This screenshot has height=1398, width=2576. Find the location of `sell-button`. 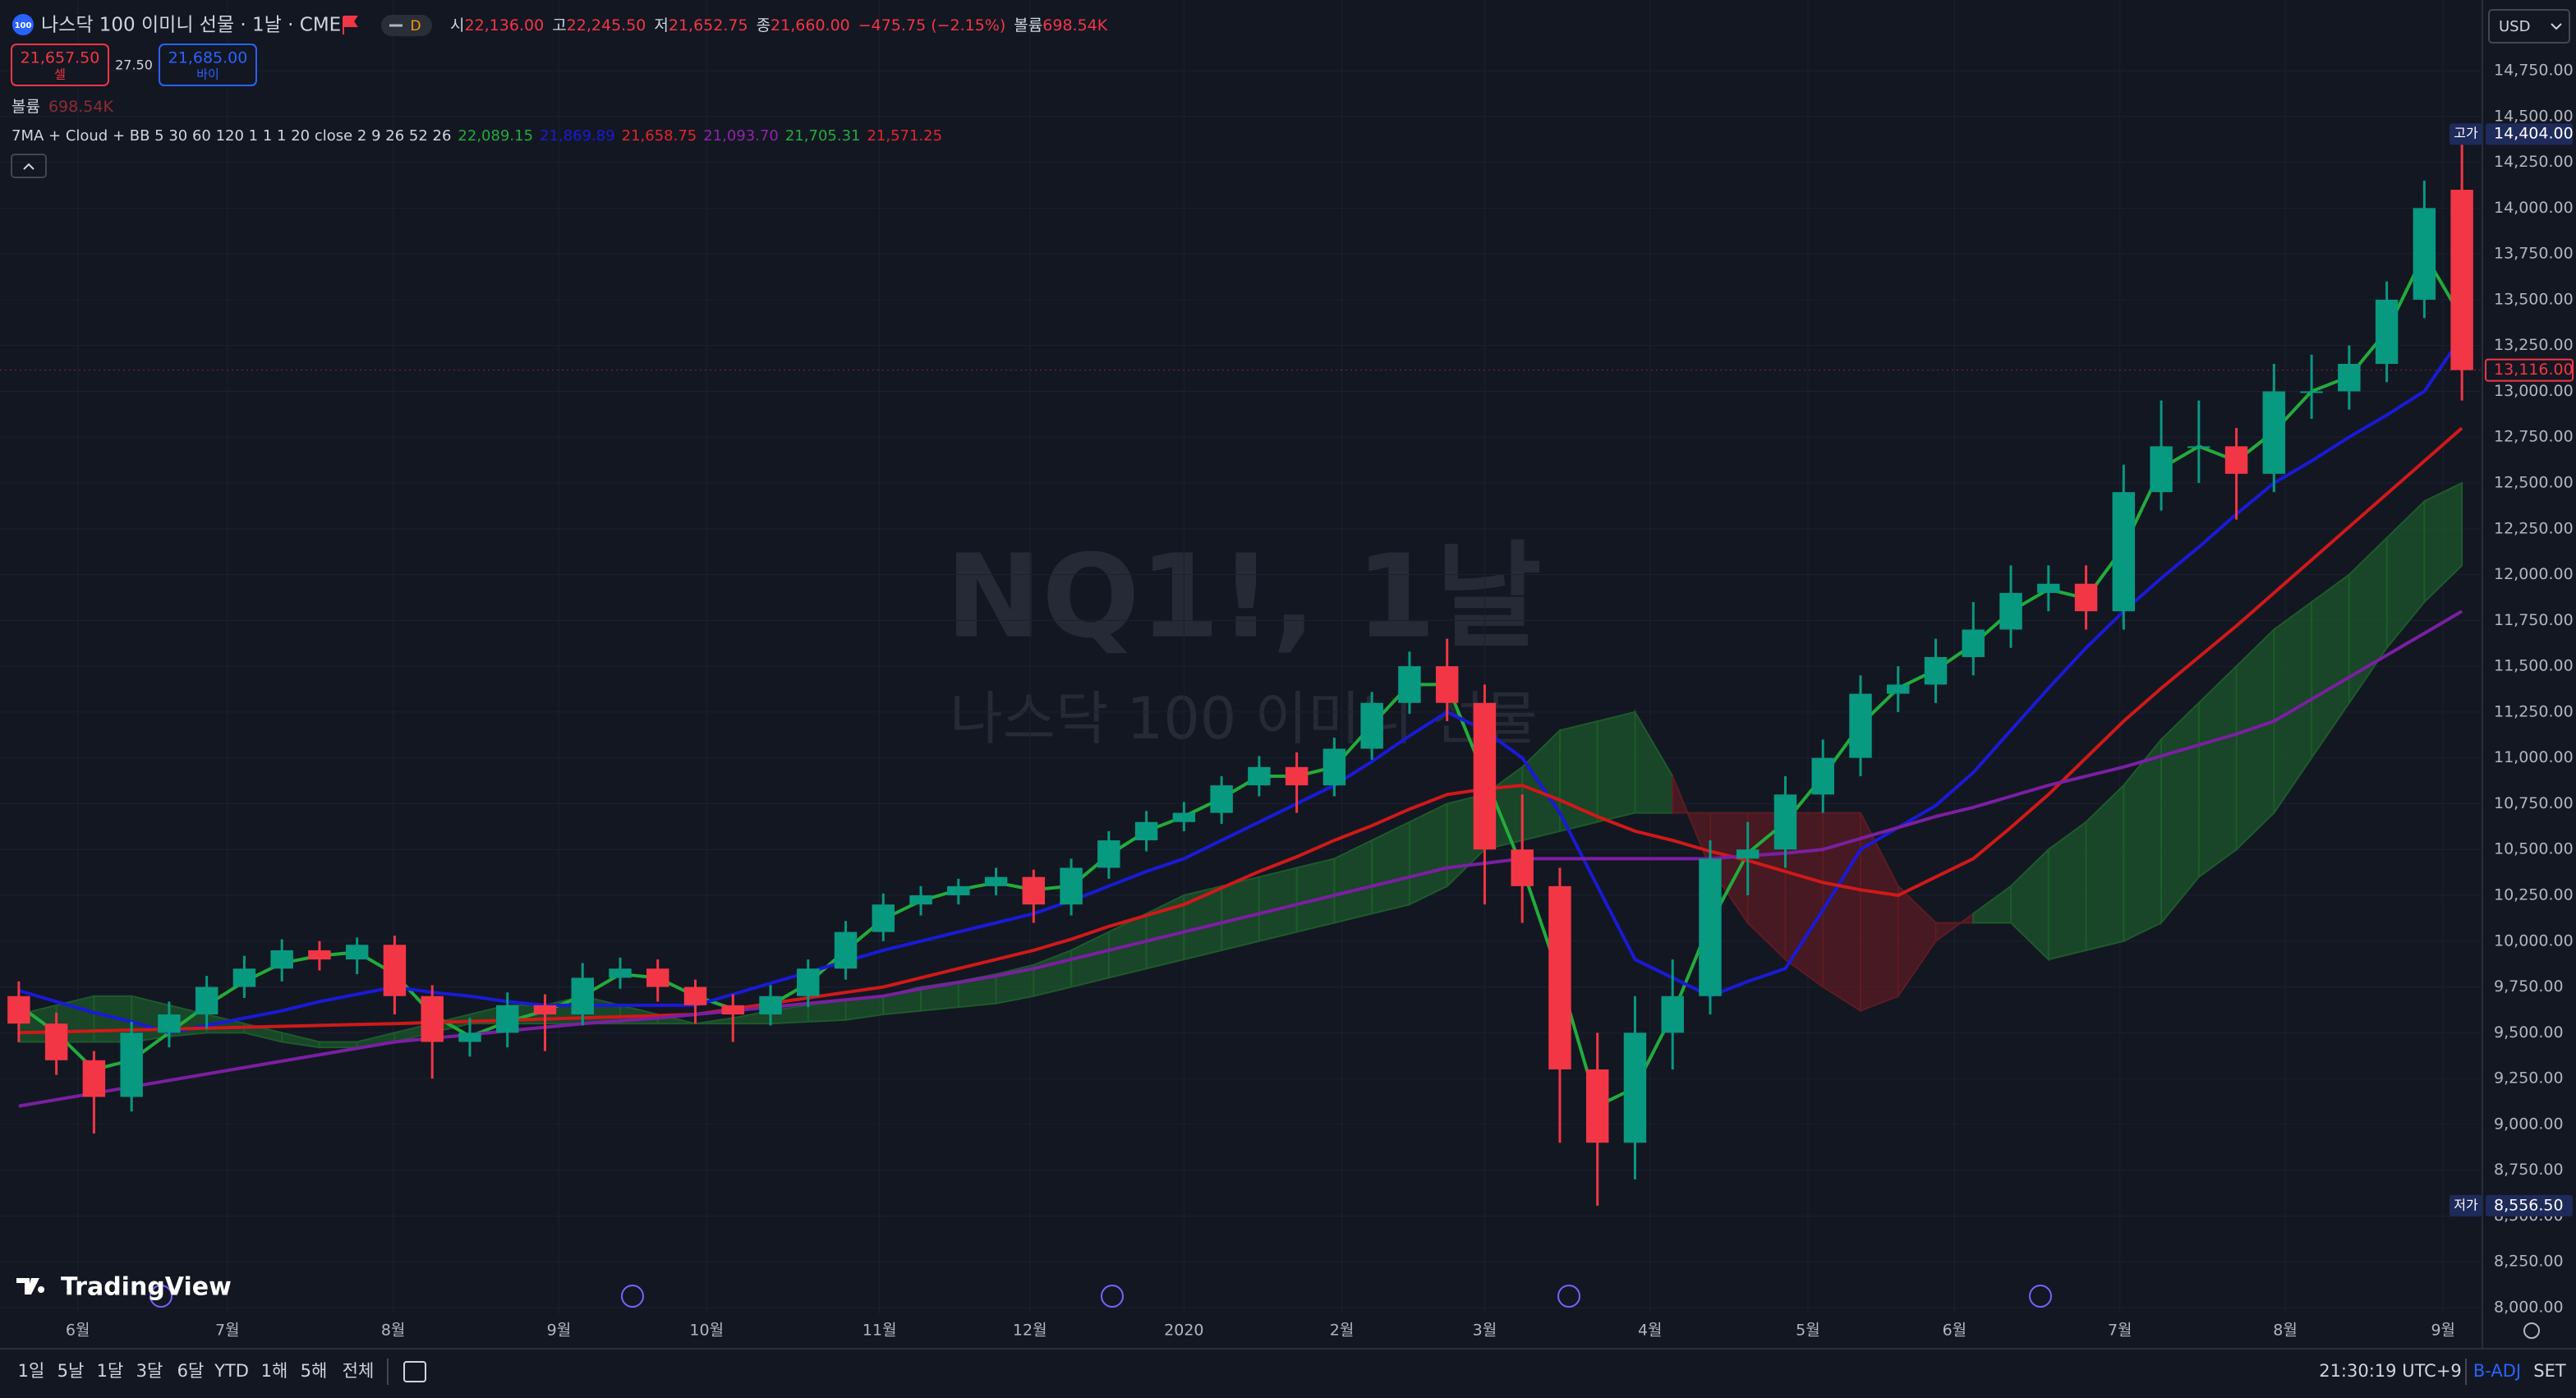

sell-button is located at coordinates (60, 65).